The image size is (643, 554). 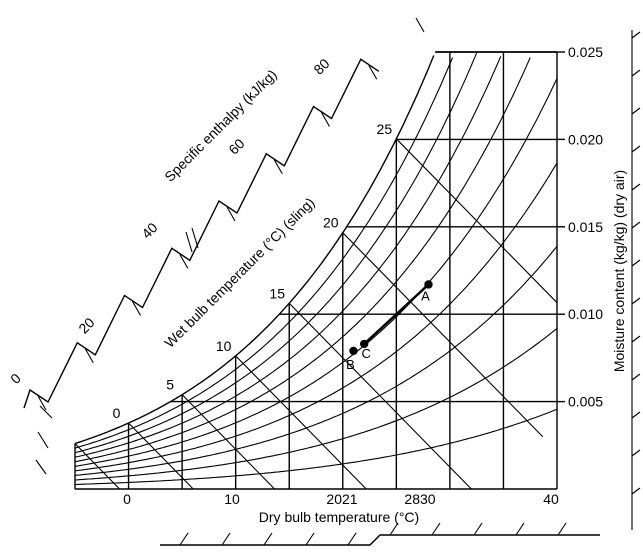 What do you see at coordinates (239, 272) in the screenshot?
I see `wetbulb-axis-title: Wet bulb temperature (°C) (sling)` at bounding box center [239, 272].